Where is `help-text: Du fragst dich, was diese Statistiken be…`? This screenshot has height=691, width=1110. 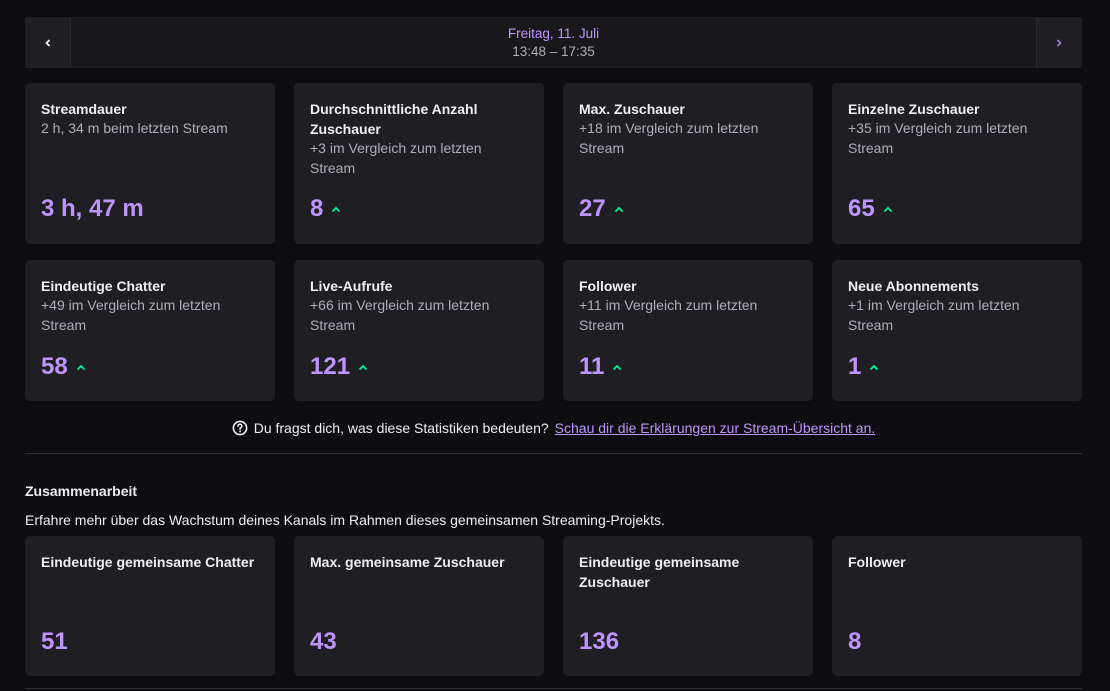
help-text: Du fragst dich, was diese Statistiken be… is located at coordinates (401, 428).